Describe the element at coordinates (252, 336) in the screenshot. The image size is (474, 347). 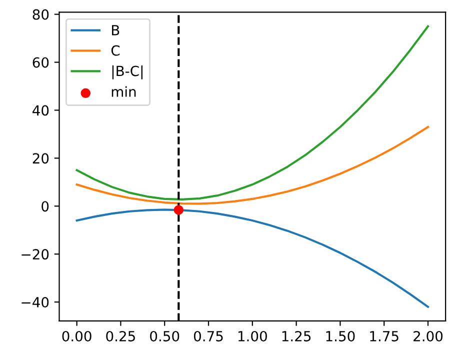
I see `x-tick-label: 1.00` at that location.